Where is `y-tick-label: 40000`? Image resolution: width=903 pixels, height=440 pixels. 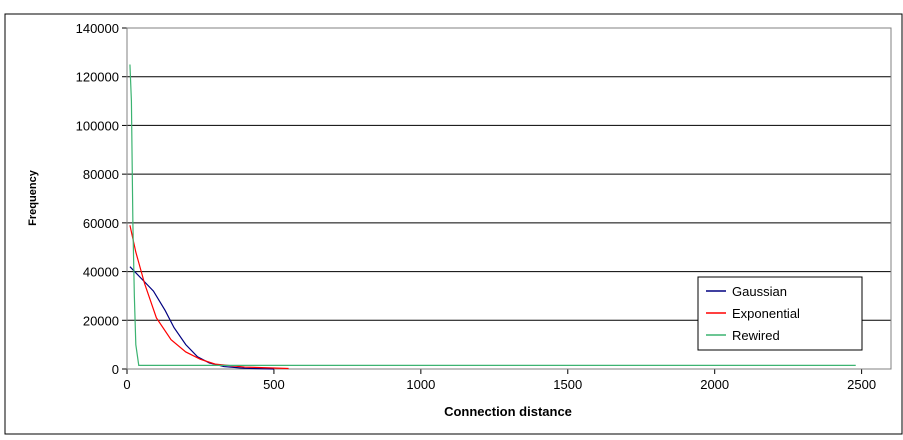
y-tick-label: 40000 is located at coordinates (101, 272).